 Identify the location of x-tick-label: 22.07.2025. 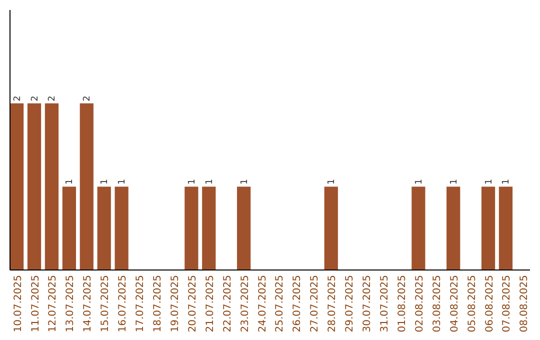
(228, 303).